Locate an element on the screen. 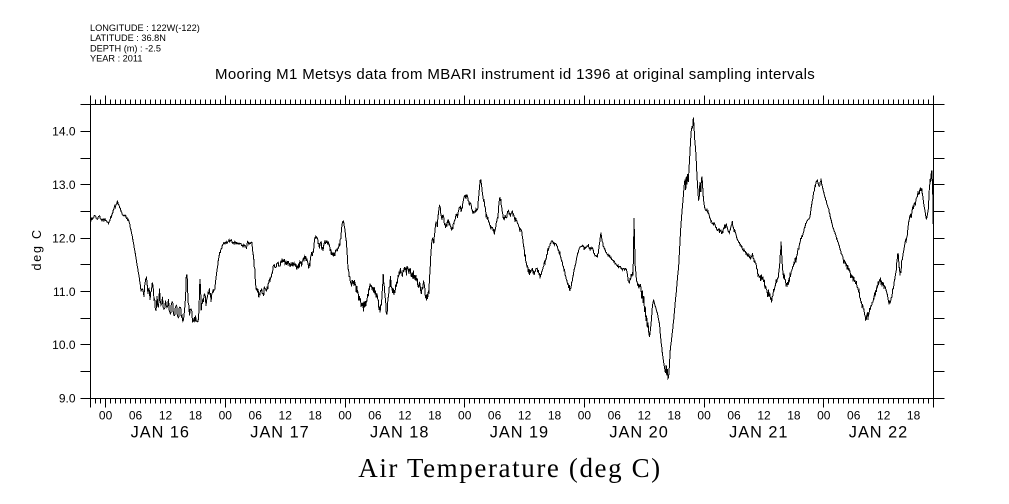 Image resolution: width=1009 pixels, height=504 pixels. svg-text: JAN 20 is located at coordinates (638, 433).